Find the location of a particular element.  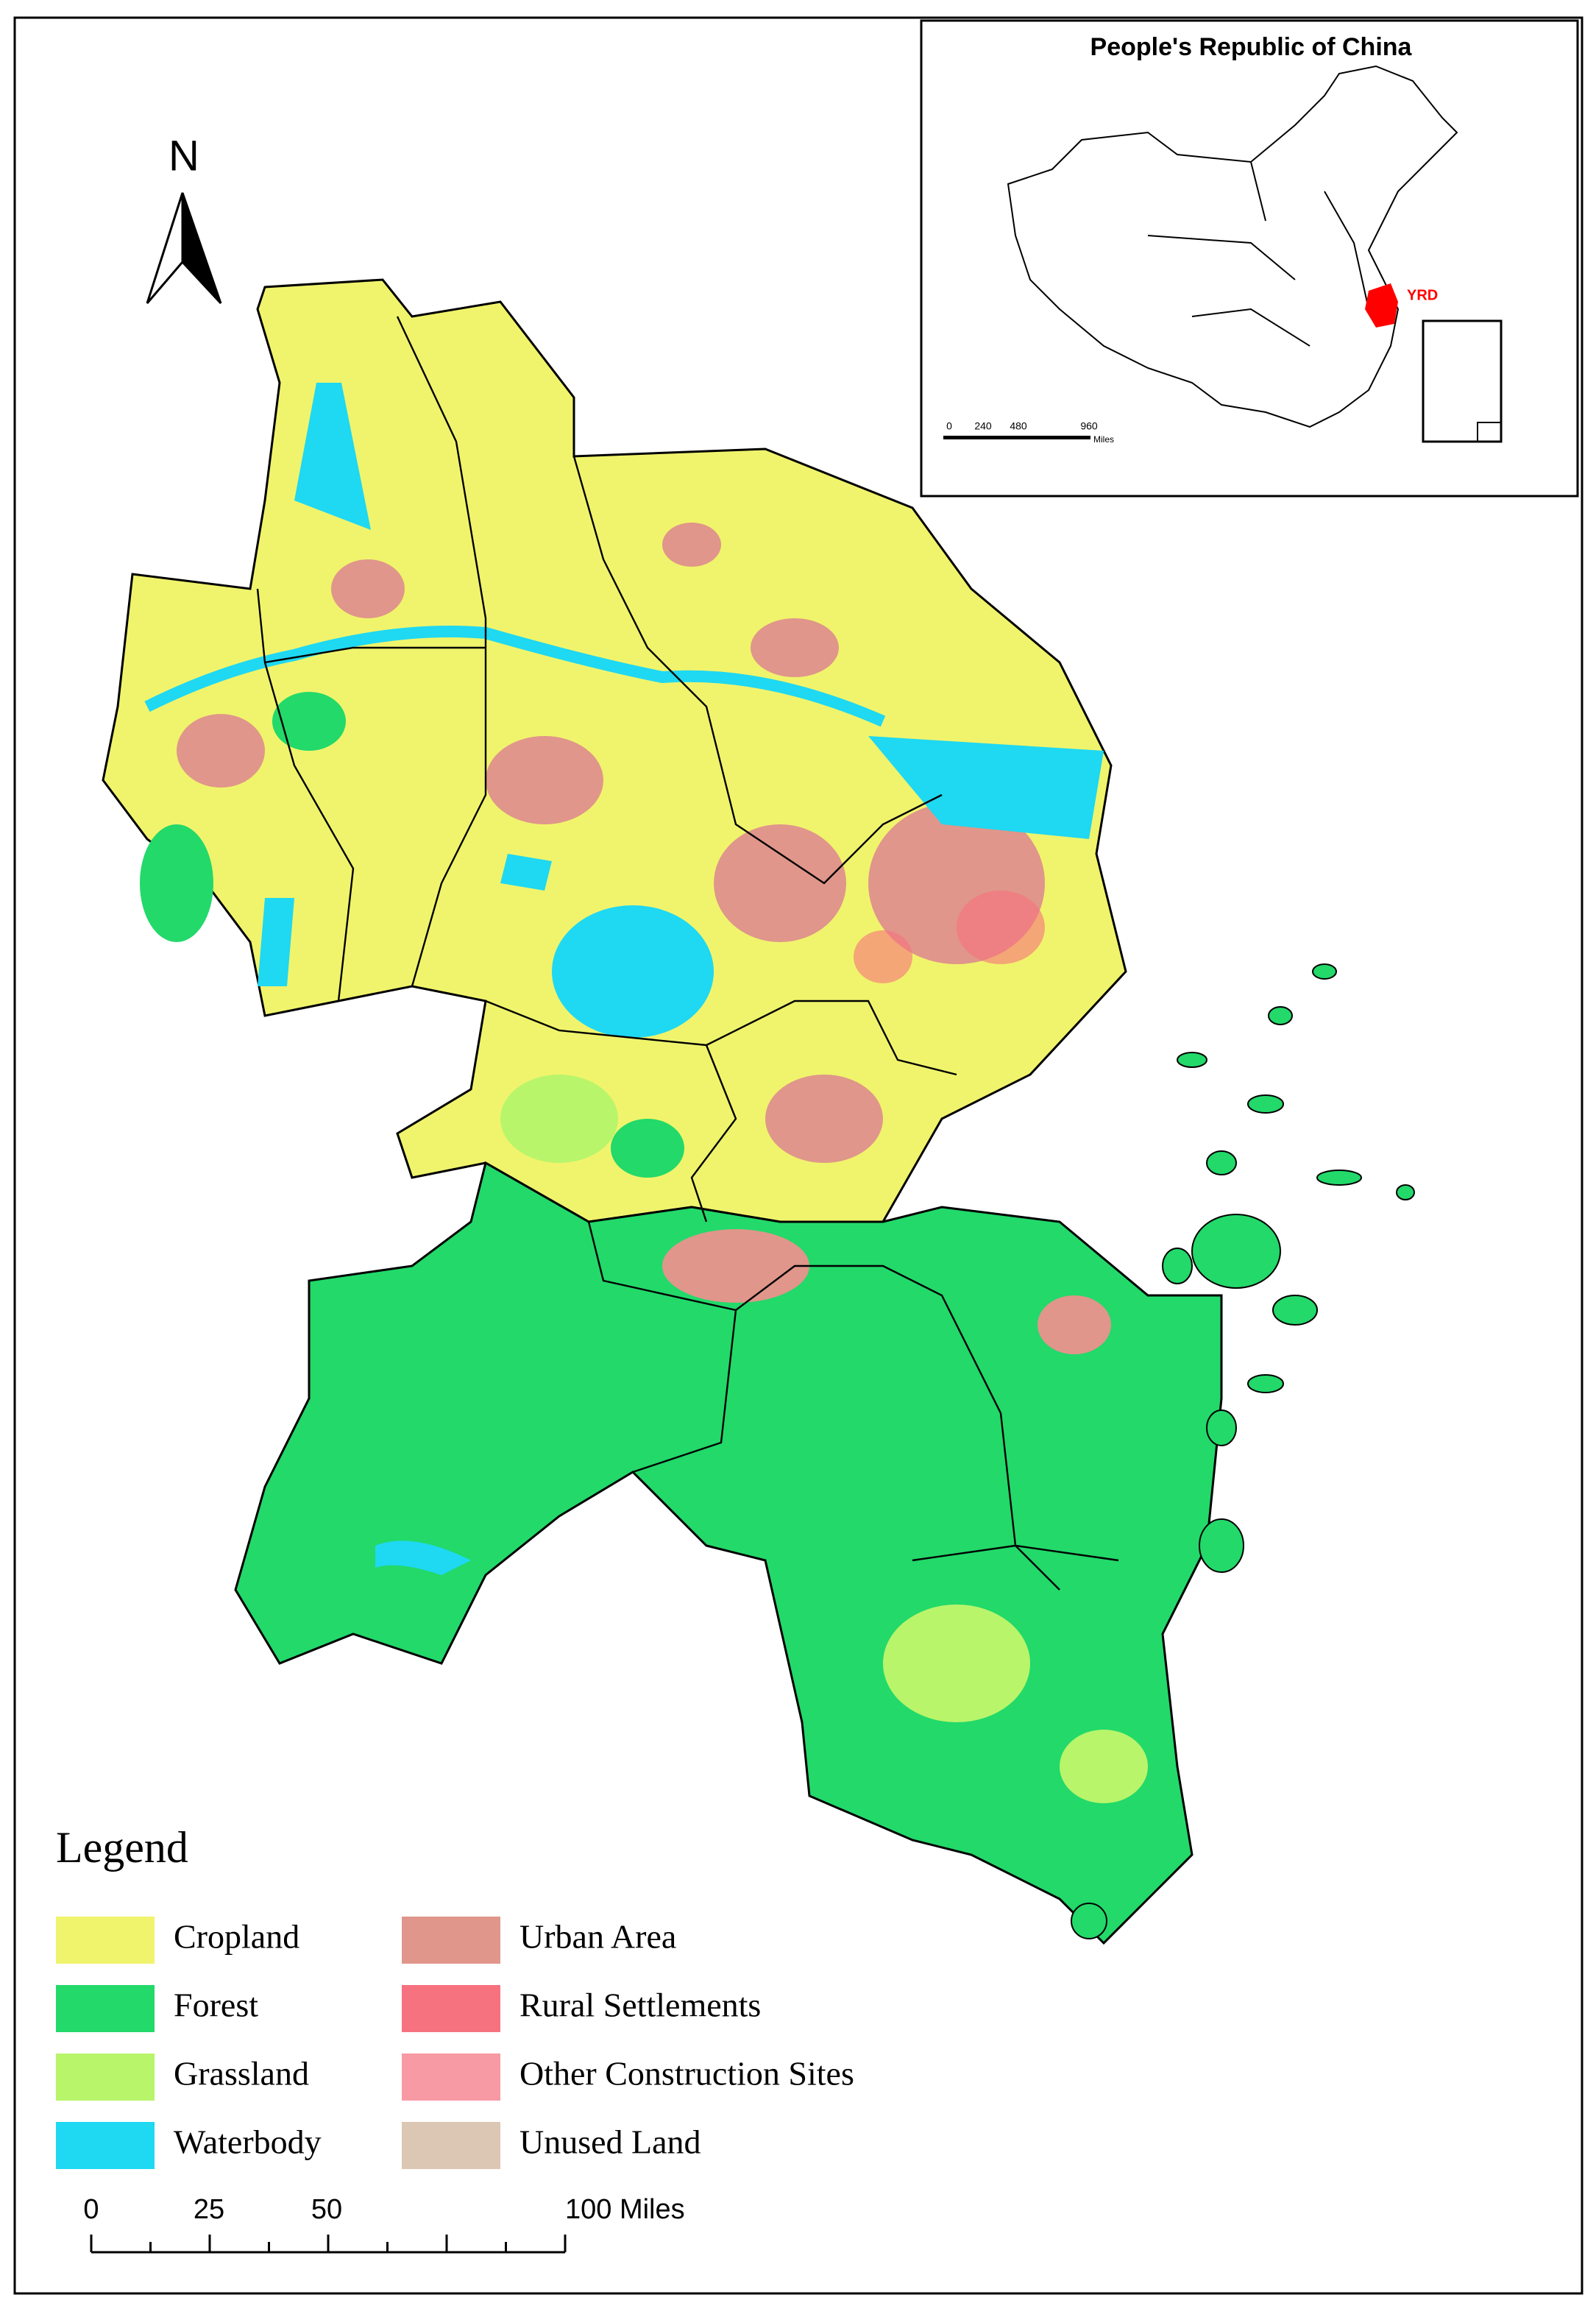

inset-scale-label: 960 is located at coordinates (1089, 426).